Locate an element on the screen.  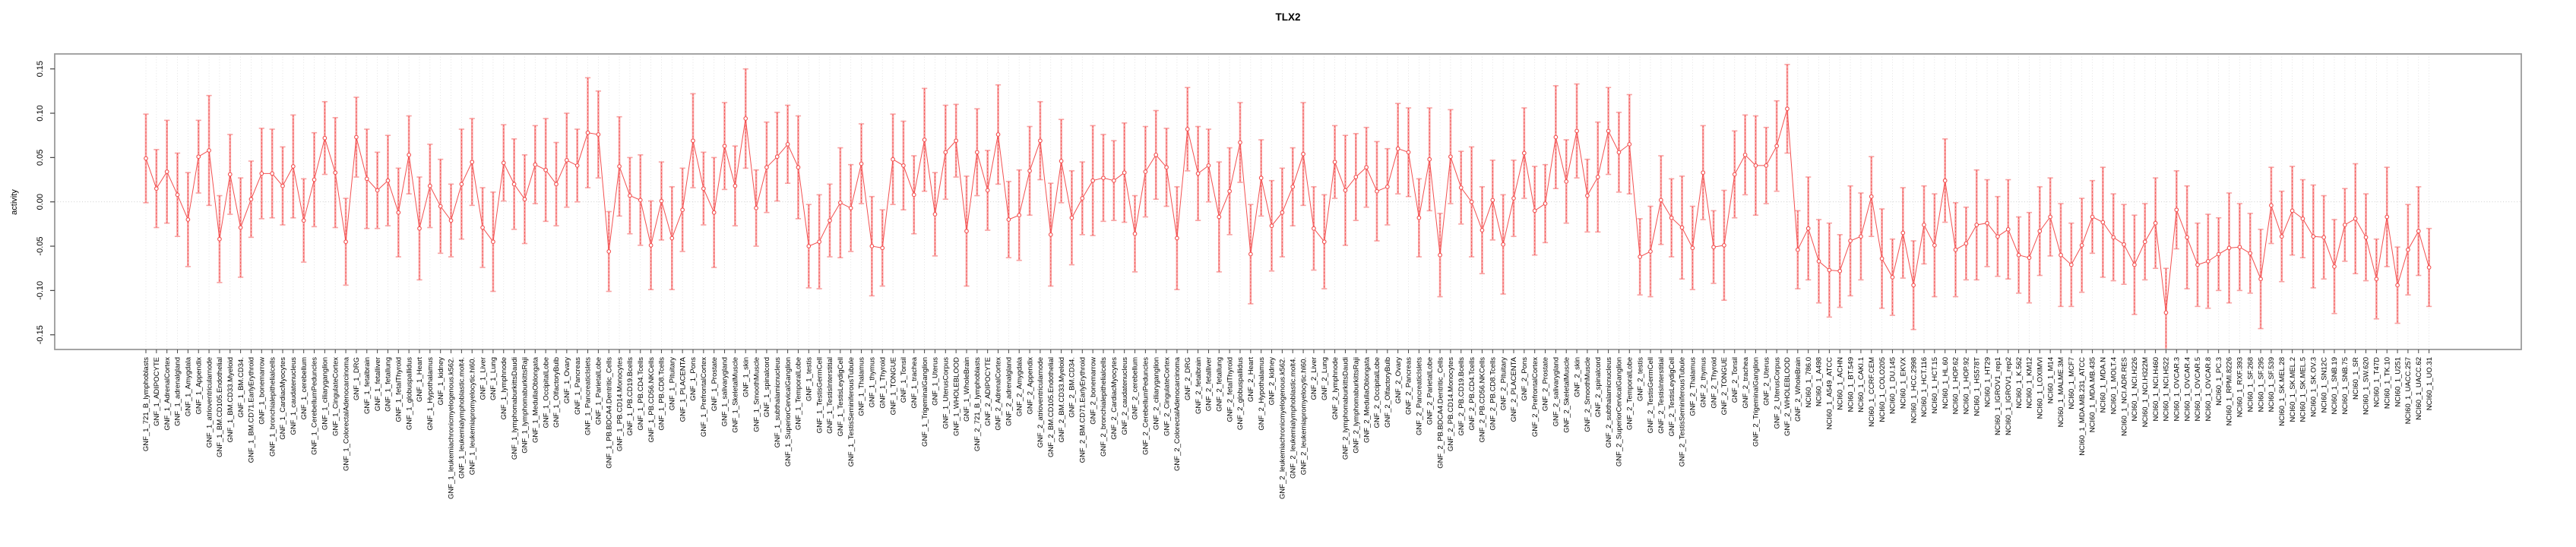
x-tick-label: GNF_1_WHOLEBLOOD is located at coordinates (956, 396).